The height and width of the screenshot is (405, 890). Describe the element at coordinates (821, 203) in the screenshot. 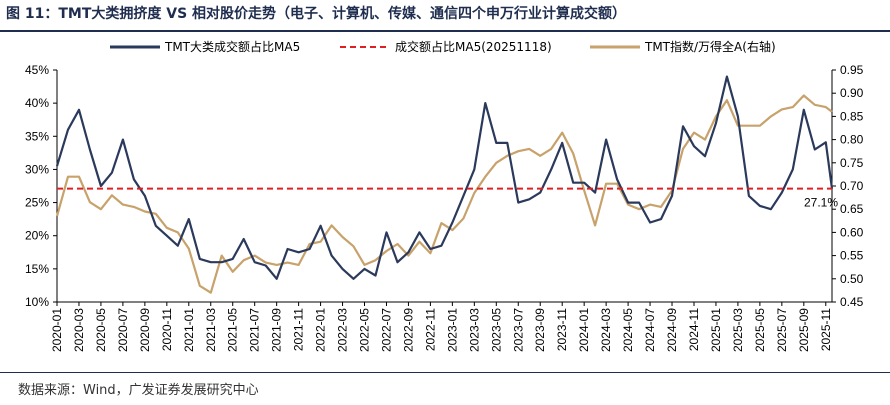

I see `annotation-label: 27.1%` at that location.